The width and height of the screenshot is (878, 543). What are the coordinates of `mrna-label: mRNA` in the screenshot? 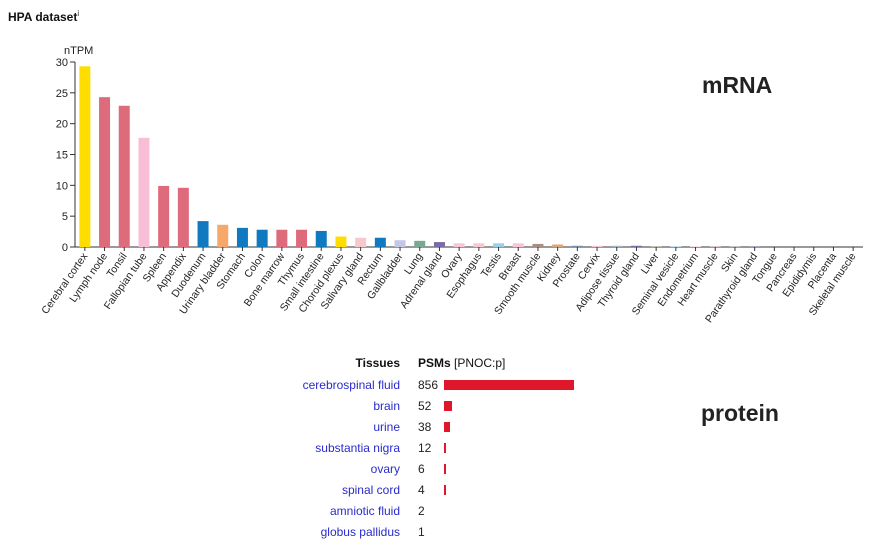 It's located at (737, 85).